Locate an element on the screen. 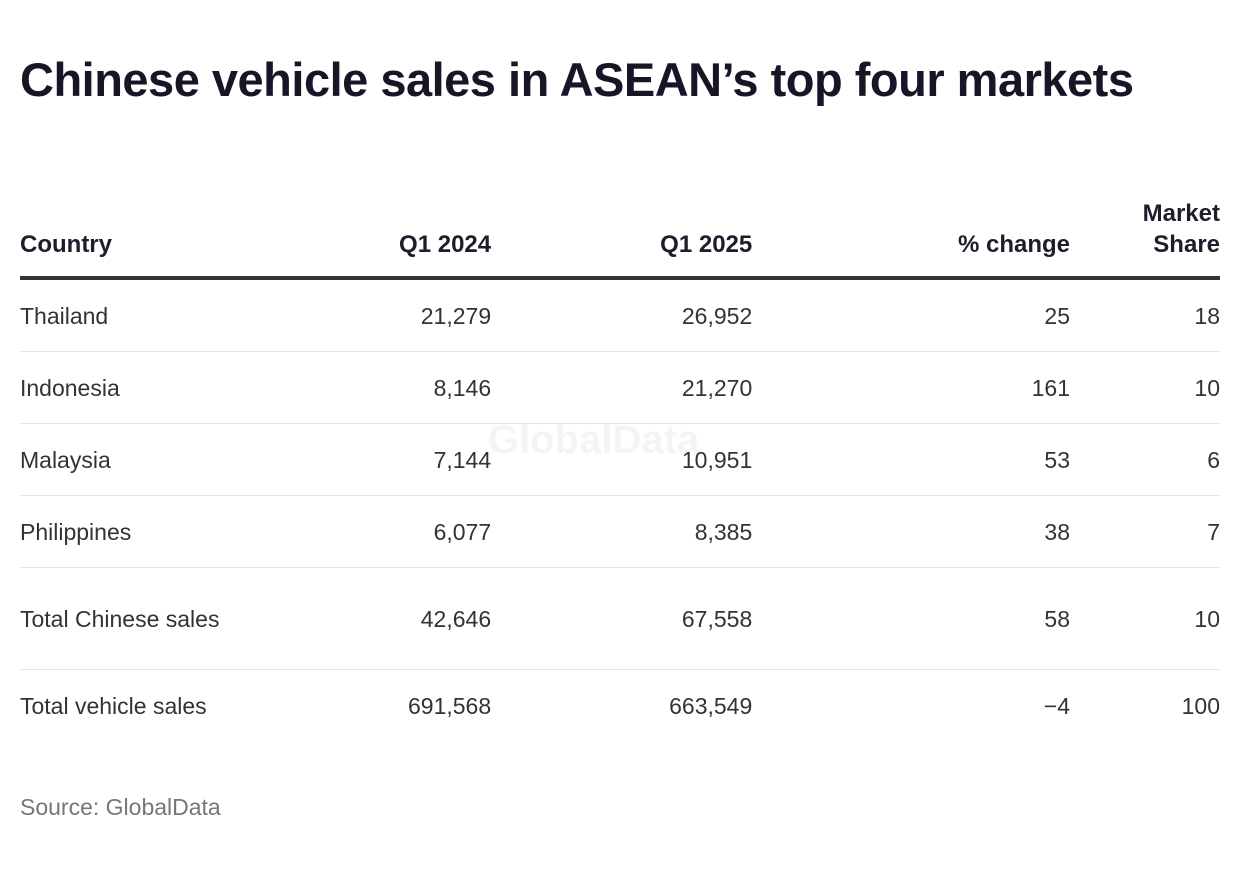 This screenshot has width=1240, height=876. cell-q1-2025: 67,558 is located at coordinates (622, 618).